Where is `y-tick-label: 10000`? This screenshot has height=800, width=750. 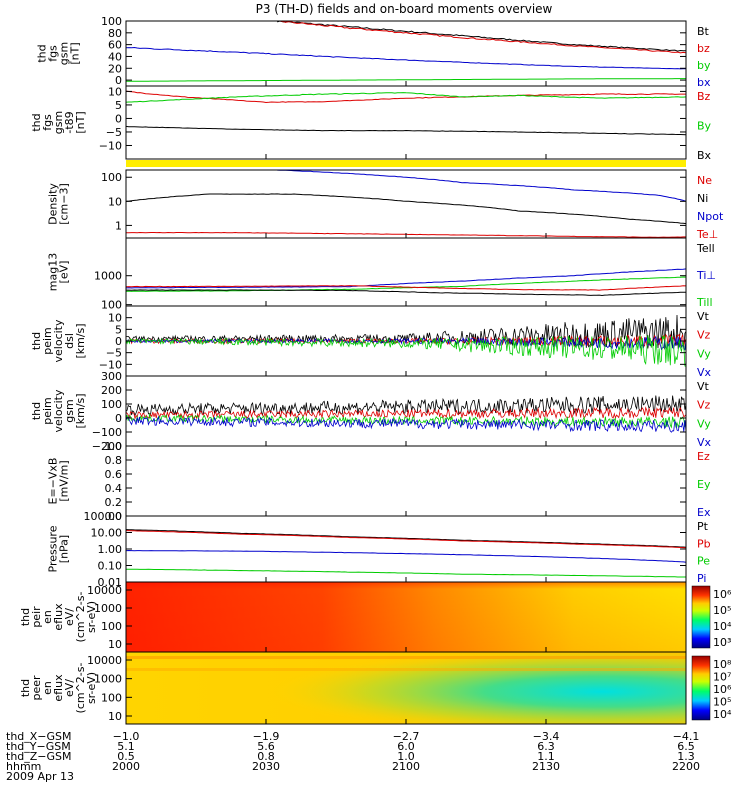 y-tick-label: 10000 is located at coordinates (104, 660).